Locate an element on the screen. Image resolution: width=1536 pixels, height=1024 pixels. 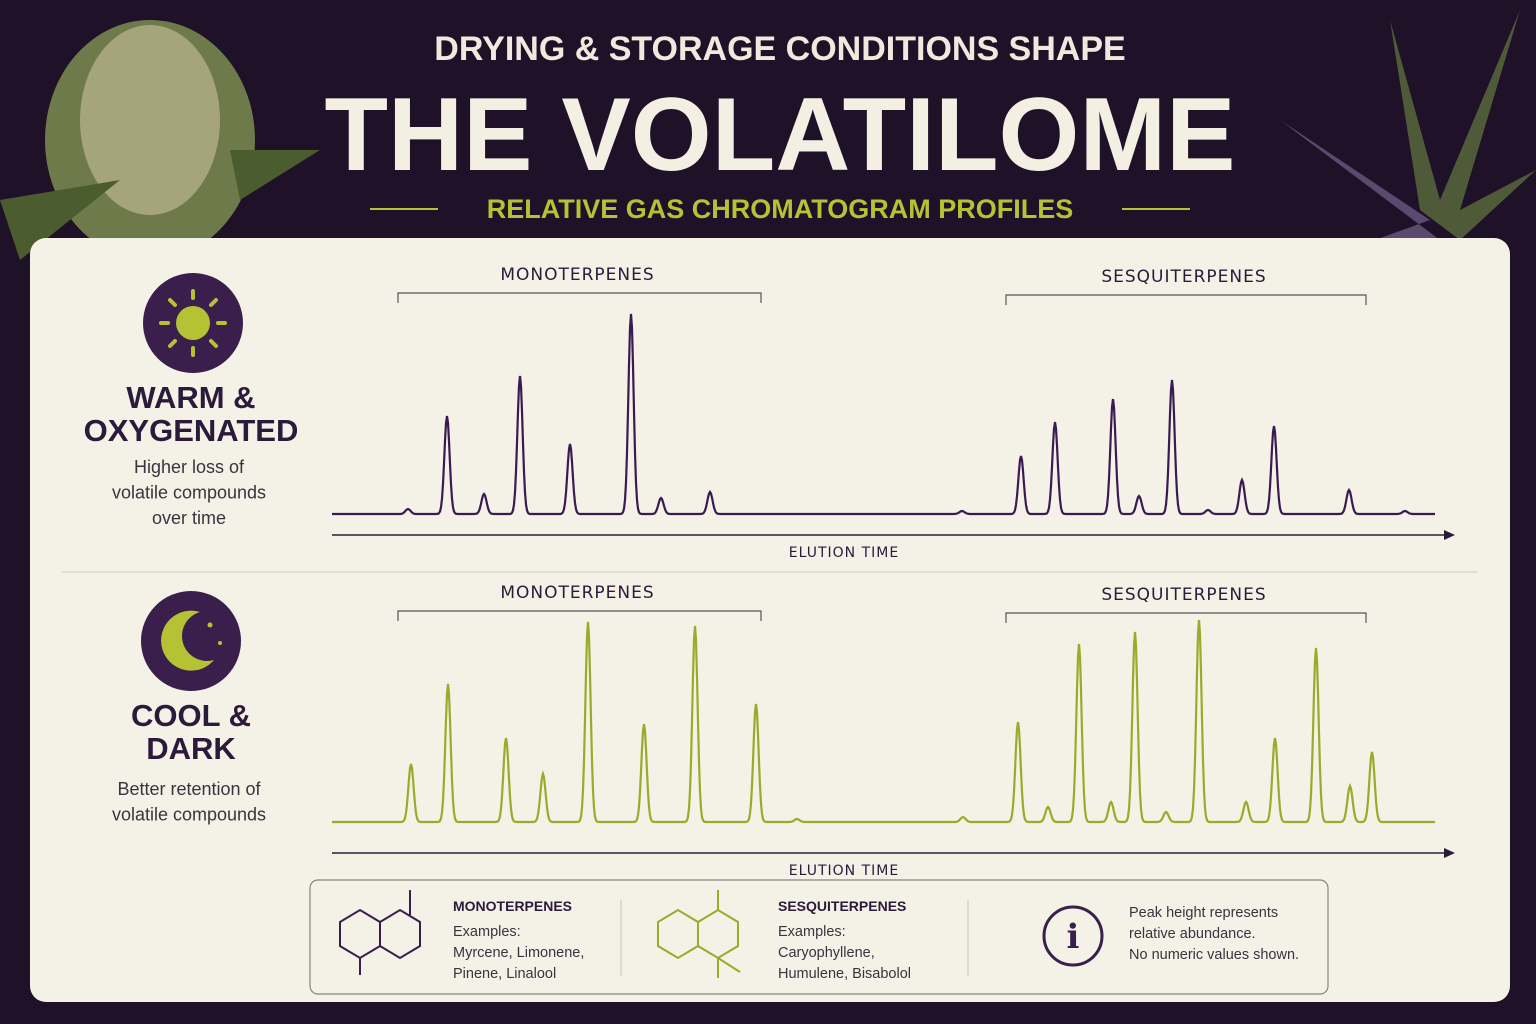
kicker: DRYING & STORAGE CONDITIONS SHAPE is located at coordinates (779, 49).